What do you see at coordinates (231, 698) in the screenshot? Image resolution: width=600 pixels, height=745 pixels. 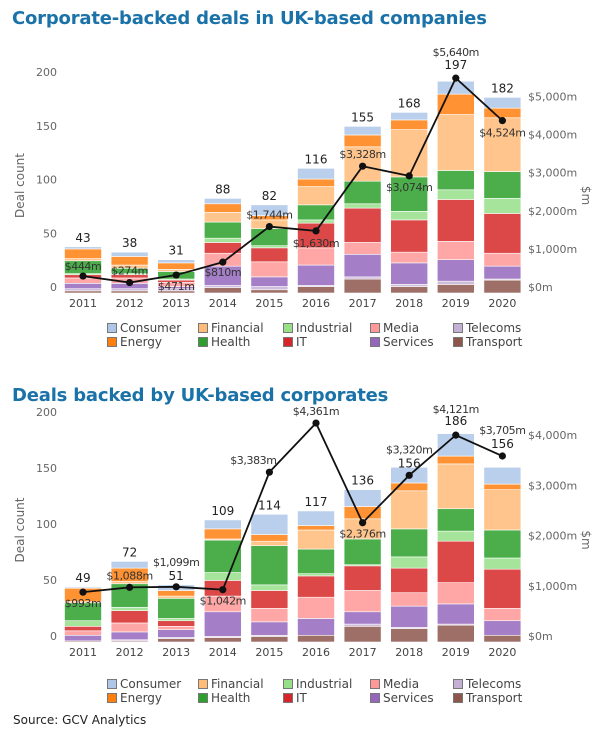 I see `legend-label: Health` at bounding box center [231, 698].